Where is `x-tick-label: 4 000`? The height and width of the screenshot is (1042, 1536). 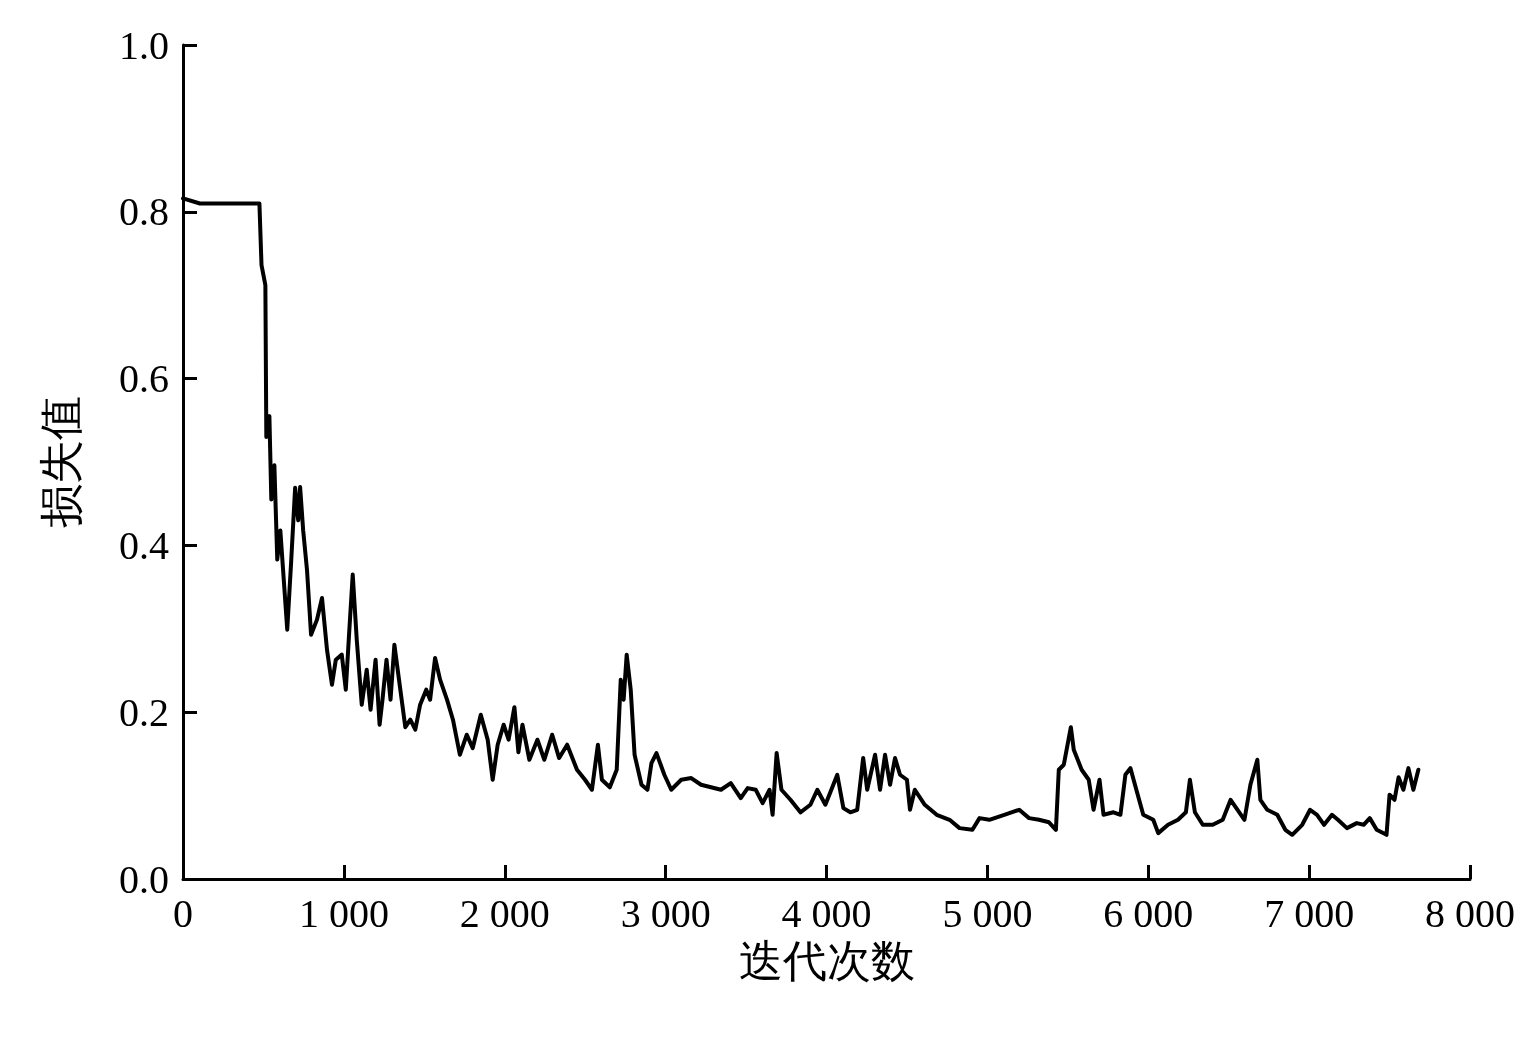 x-tick-label: 4 000 is located at coordinates (826, 913).